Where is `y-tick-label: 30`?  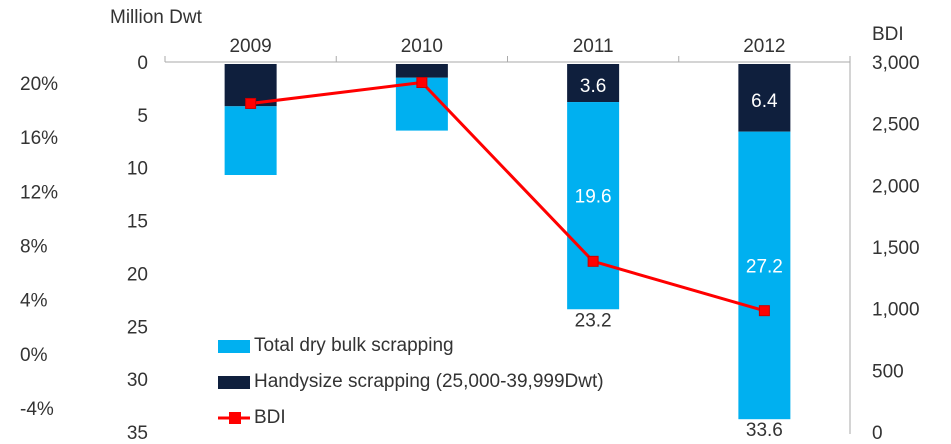
y-tick-label: 30 is located at coordinates (137, 380).